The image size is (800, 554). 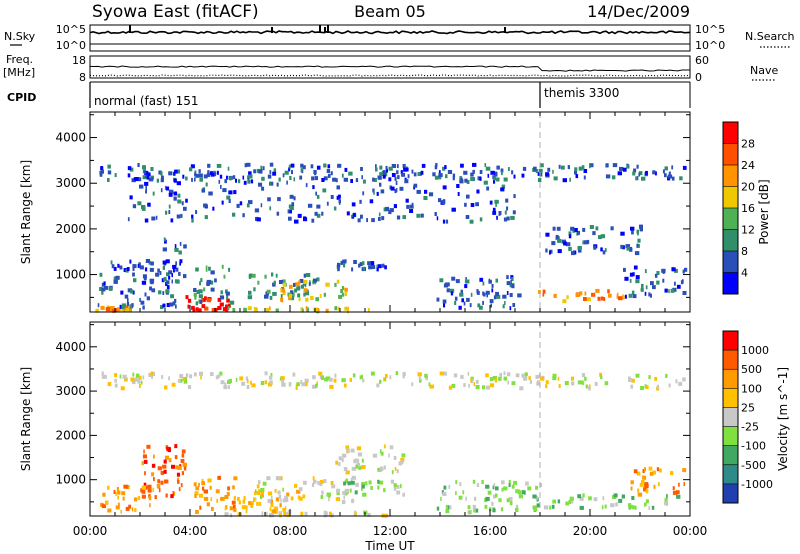 I want to click on nave-label: Nave, so click(x=764, y=70).